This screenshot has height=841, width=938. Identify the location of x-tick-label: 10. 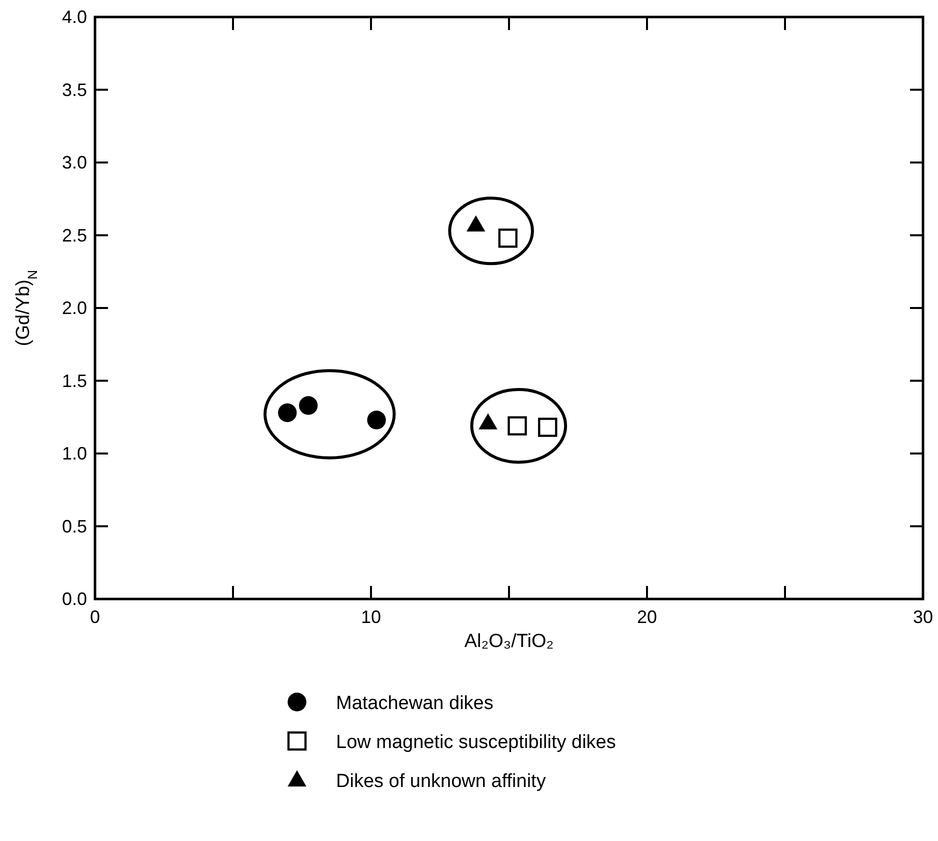
(371, 617).